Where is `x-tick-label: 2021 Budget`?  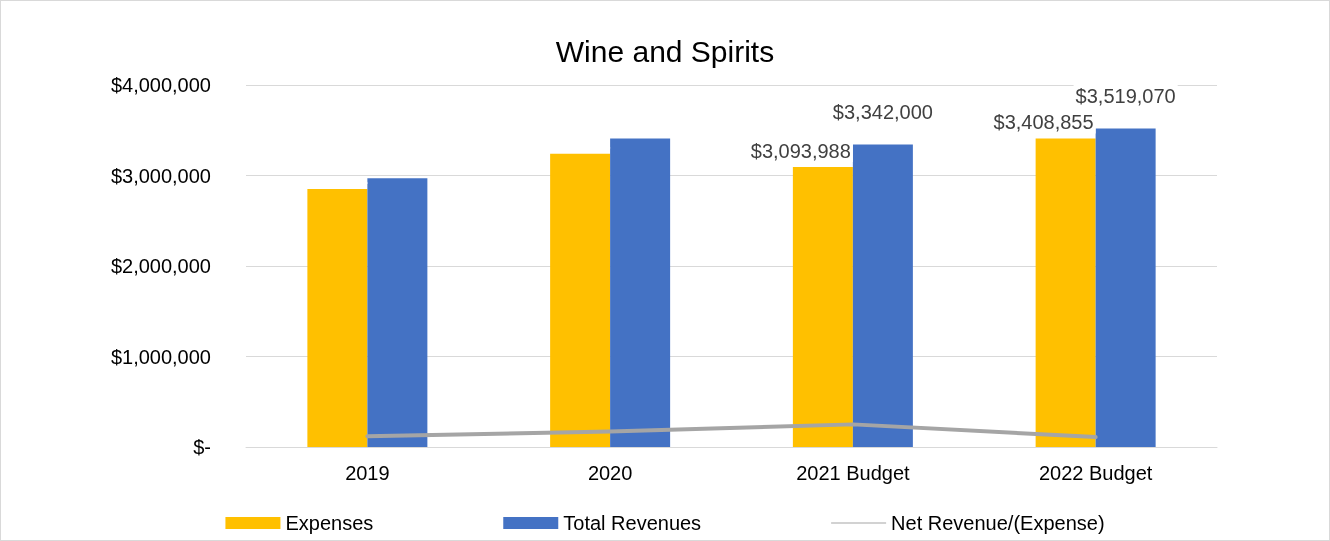
x-tick-label: 2021 Budget is located at coordinates (853, 473).